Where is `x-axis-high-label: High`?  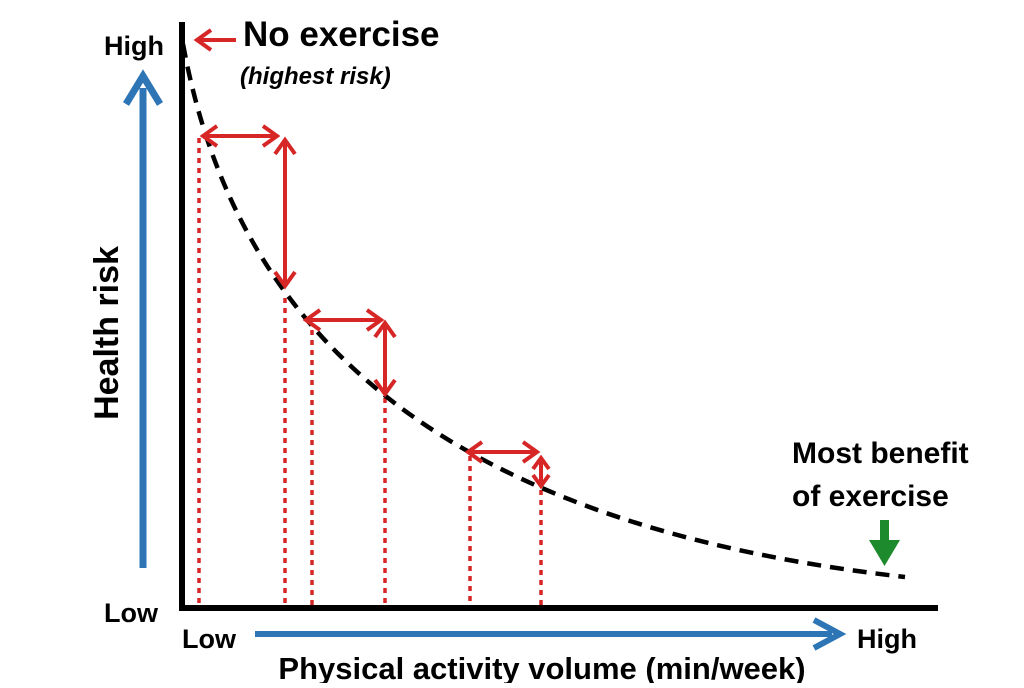 x-axis-high-label: High is located at coordinates (887, 639).